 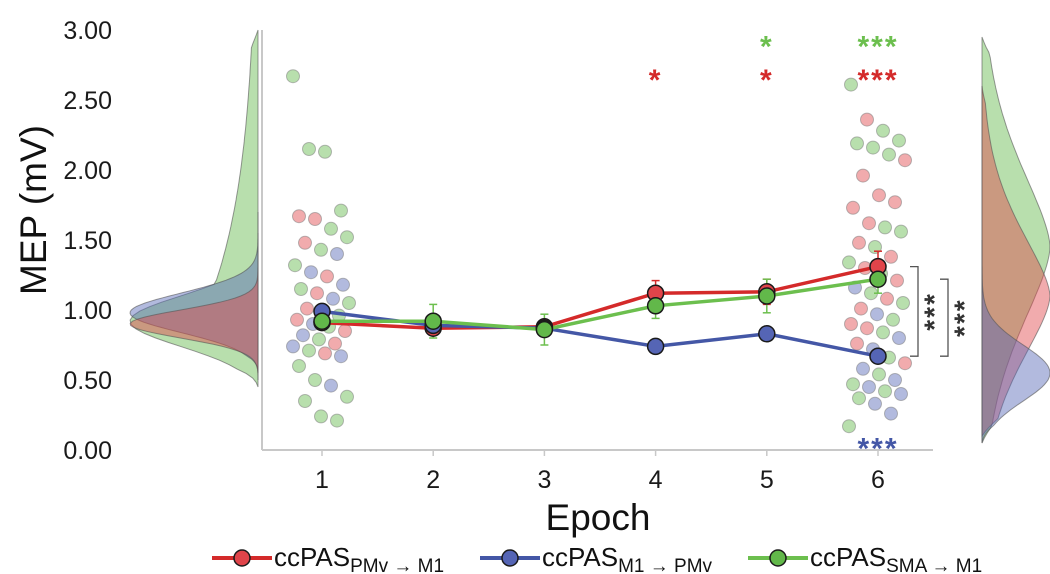 I want to click on left-distribution-violins, so click(x=194, y=208).